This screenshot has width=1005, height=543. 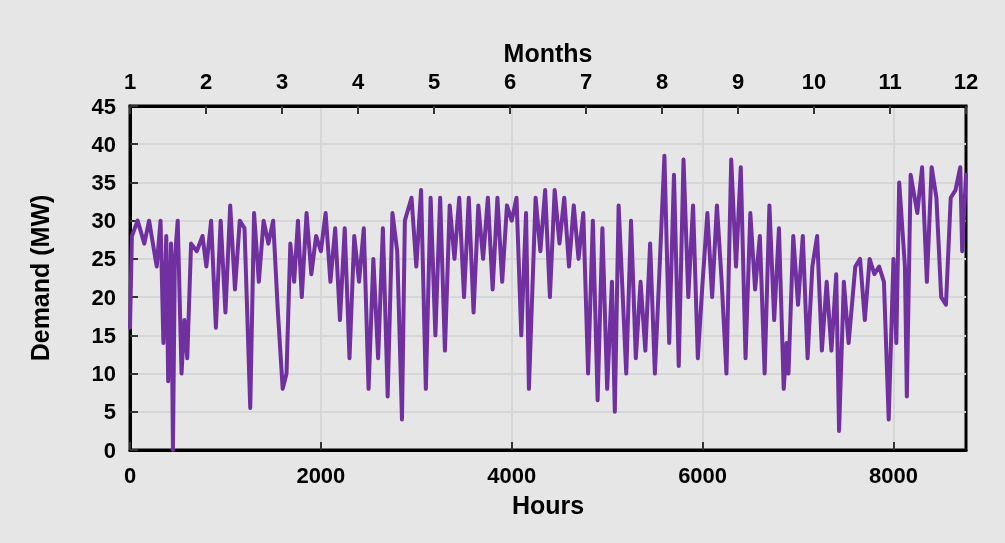 What do you see at coordinates (893, 475) in the screenshot?
I see `x-tick-label: 8000` at bounding box center [893, 475].